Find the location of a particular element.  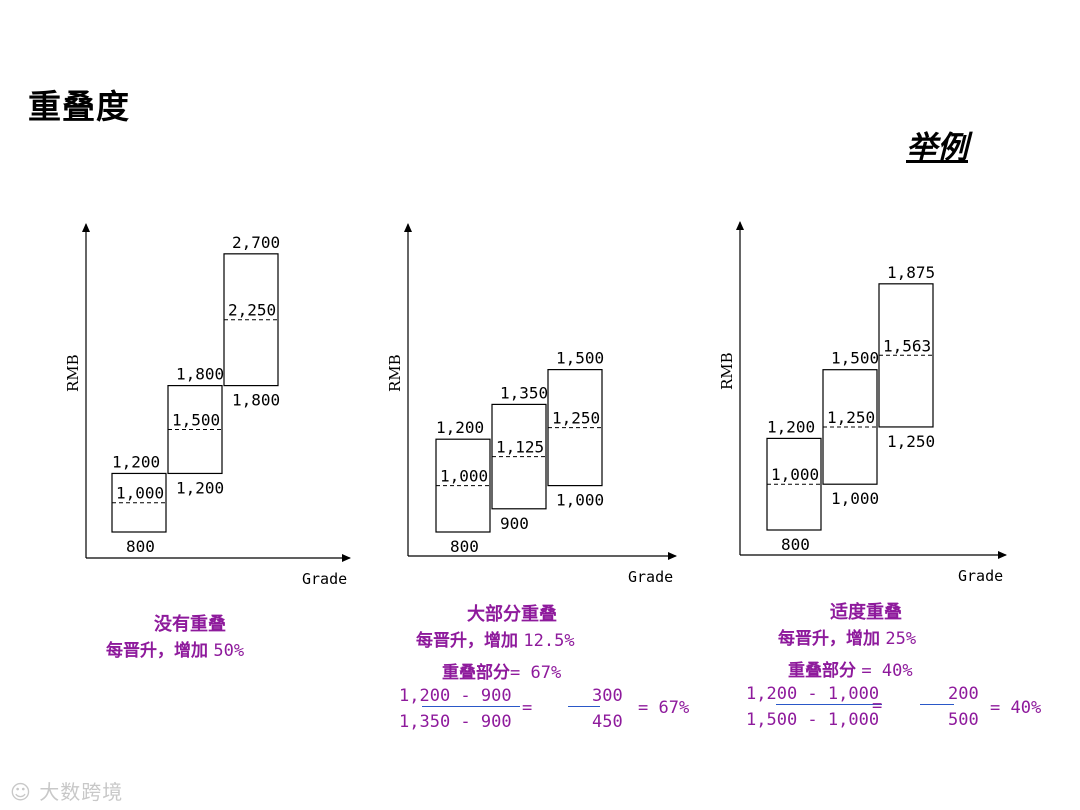

panel2-increase-label: 每晋升，增加 is located at coordinates (467, 641).